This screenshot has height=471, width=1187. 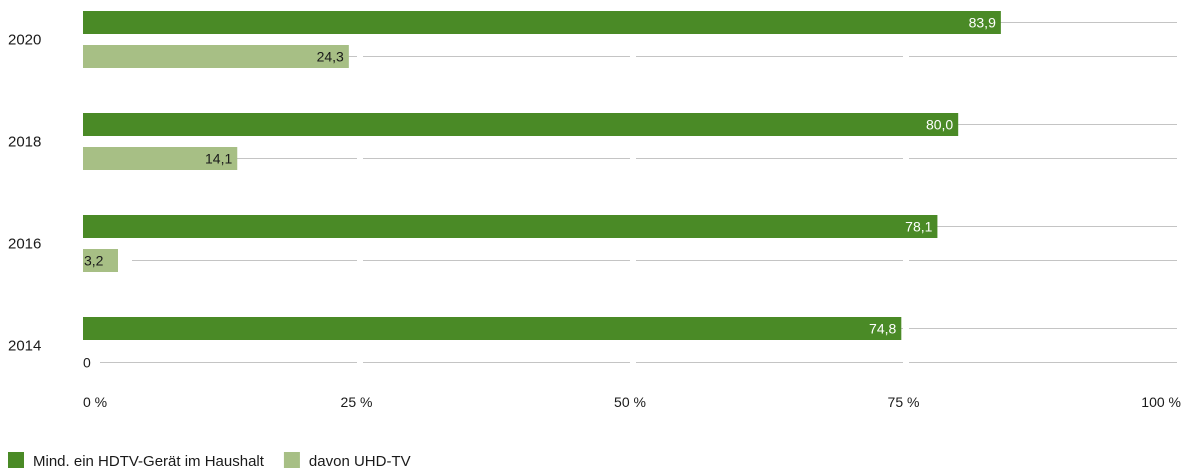 I want to click on bar-hdtv-2014, so click(x=492, y=328).